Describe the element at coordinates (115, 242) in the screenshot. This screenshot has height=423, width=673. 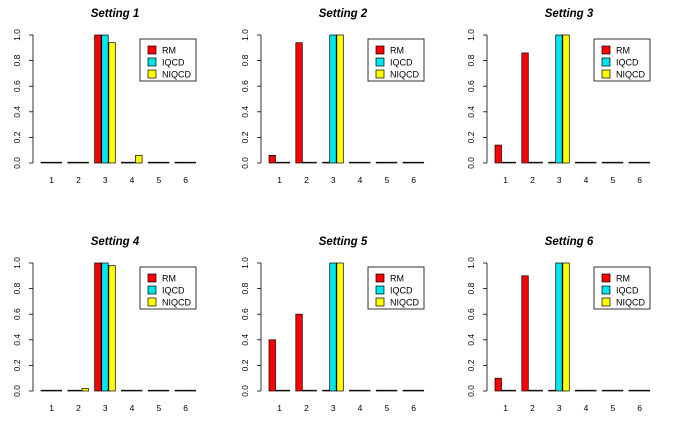
I see `chart-title: Setting 4` at that location.